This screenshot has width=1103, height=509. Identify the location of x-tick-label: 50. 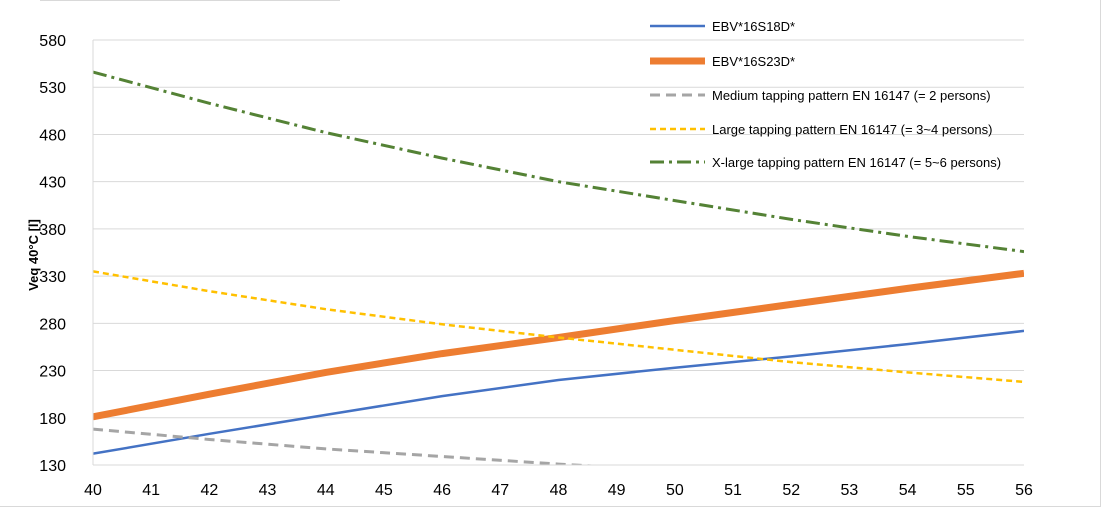
(675, 490).